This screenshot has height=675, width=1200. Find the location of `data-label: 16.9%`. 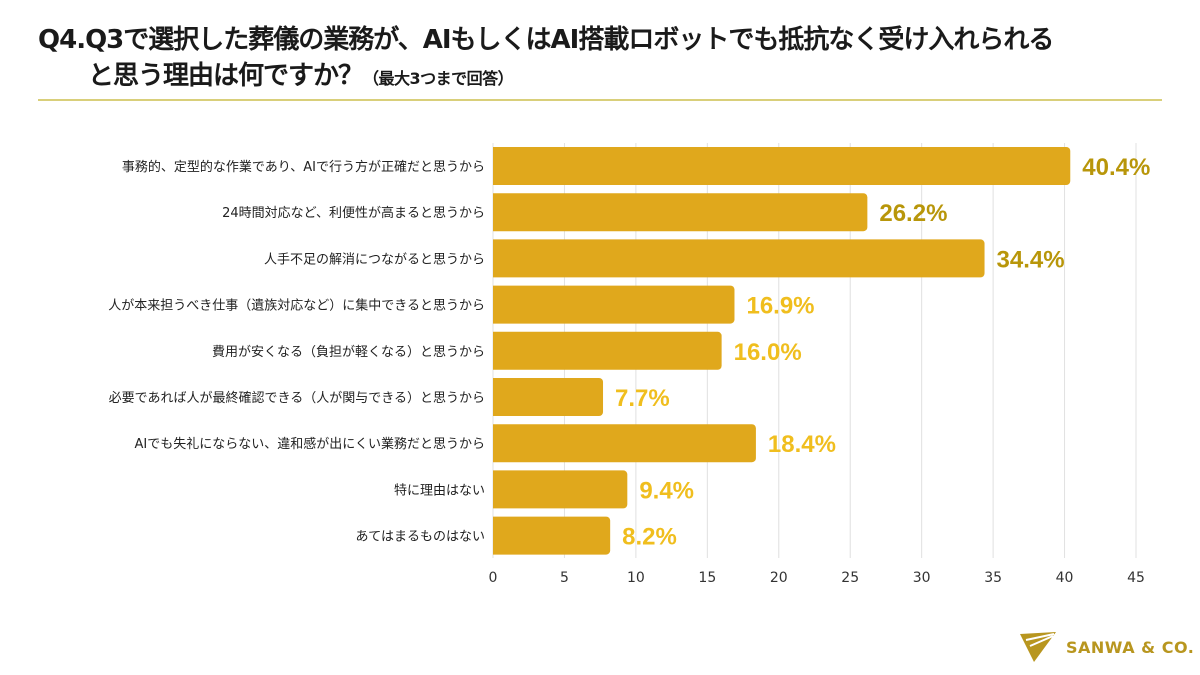

data-label: 16.9% is located at coordinates (780, 306).